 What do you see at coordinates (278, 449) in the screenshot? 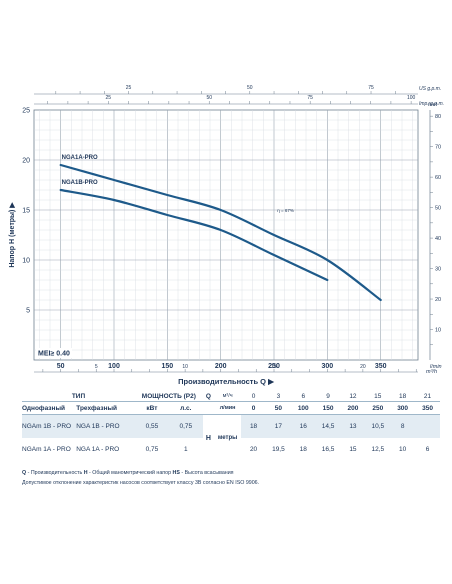
I see `head-value: 19,5` at bounding box center [278, 449].